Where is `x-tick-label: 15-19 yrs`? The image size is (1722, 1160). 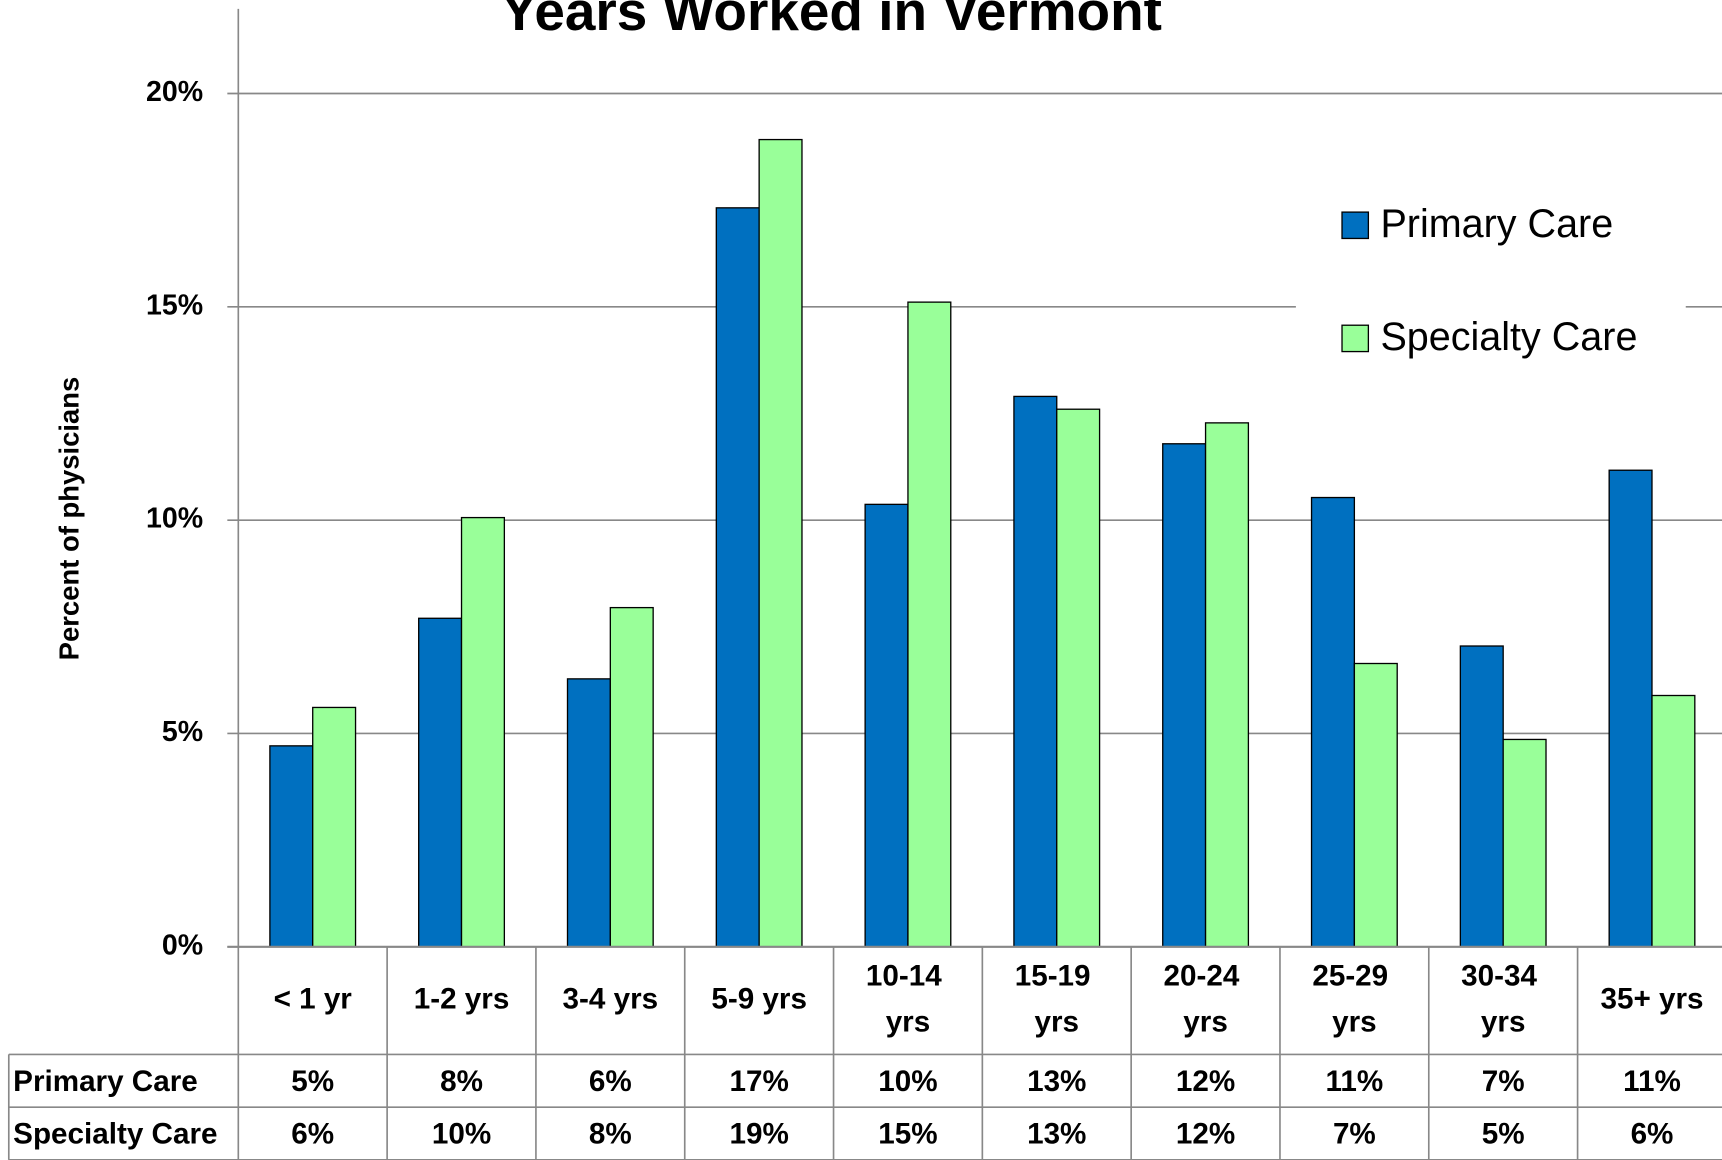 x-tick-label: 15-19 yrs is located at coordinates (1057, 998).